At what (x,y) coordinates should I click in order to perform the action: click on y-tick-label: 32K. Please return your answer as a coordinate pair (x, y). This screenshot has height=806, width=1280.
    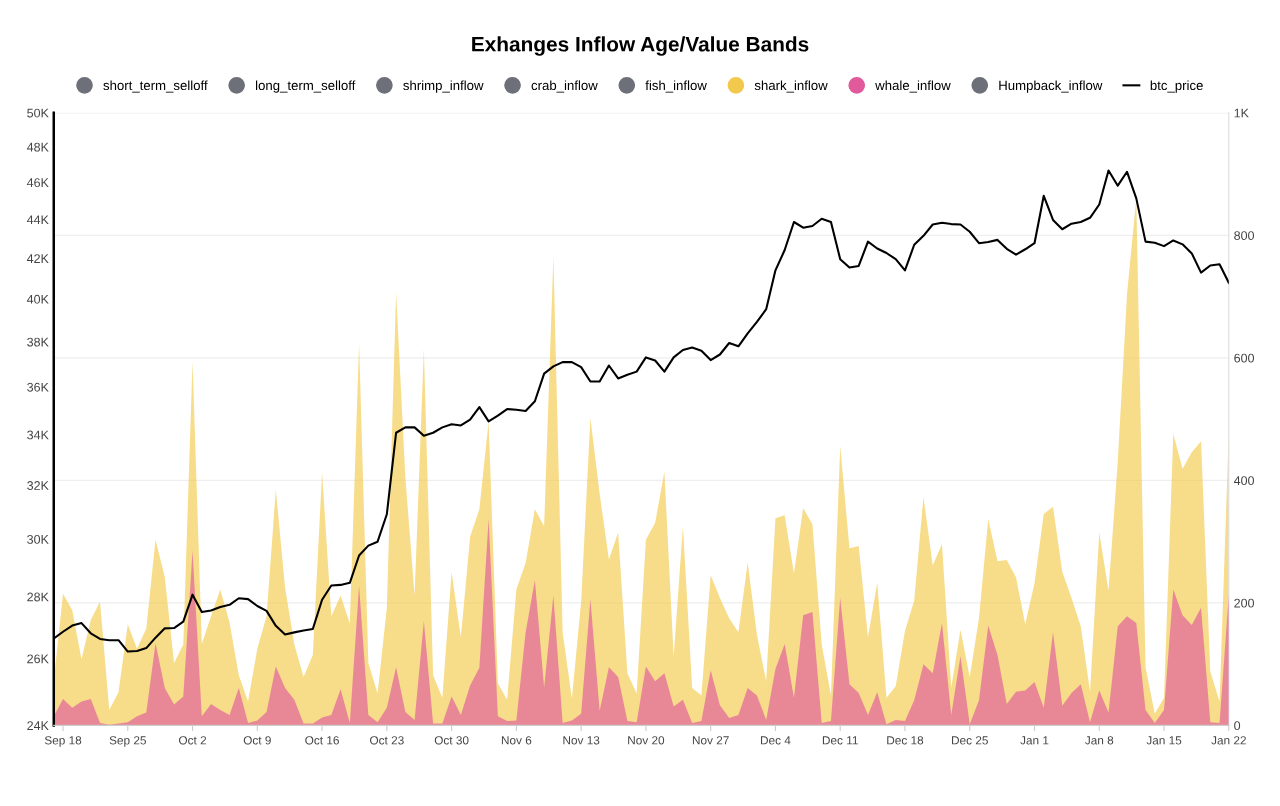
    Looking at the image, I should click on (38, 485).